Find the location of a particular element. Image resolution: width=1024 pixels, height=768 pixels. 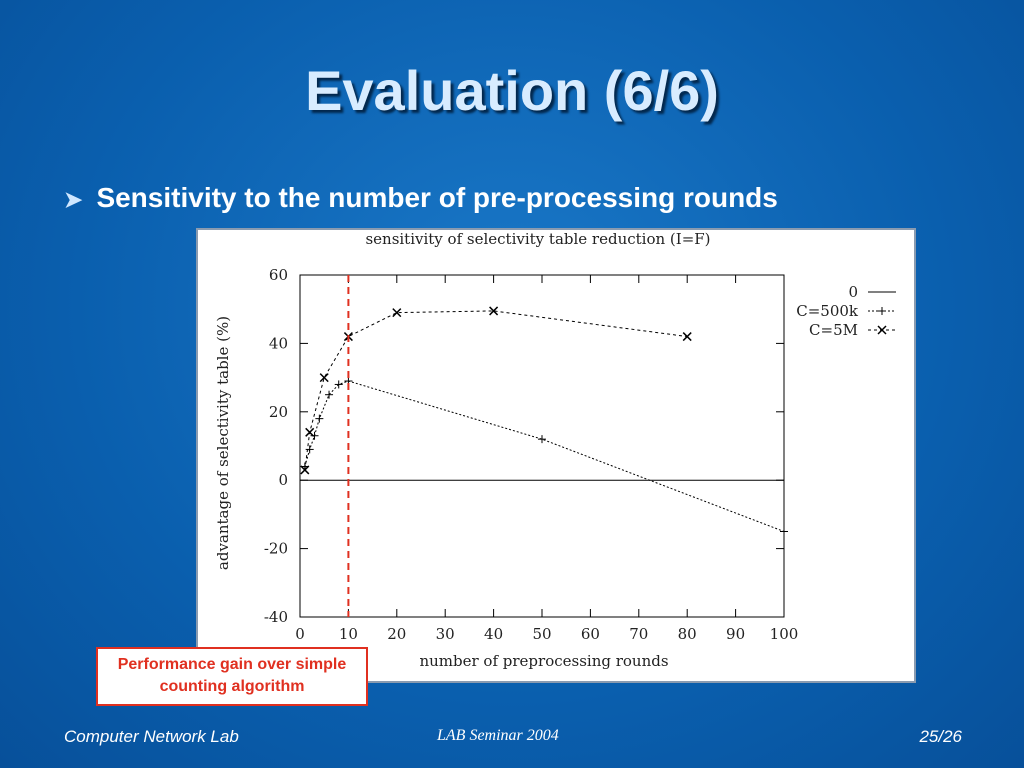

x-tick-label: 30 is located at coordinates (445, 634).